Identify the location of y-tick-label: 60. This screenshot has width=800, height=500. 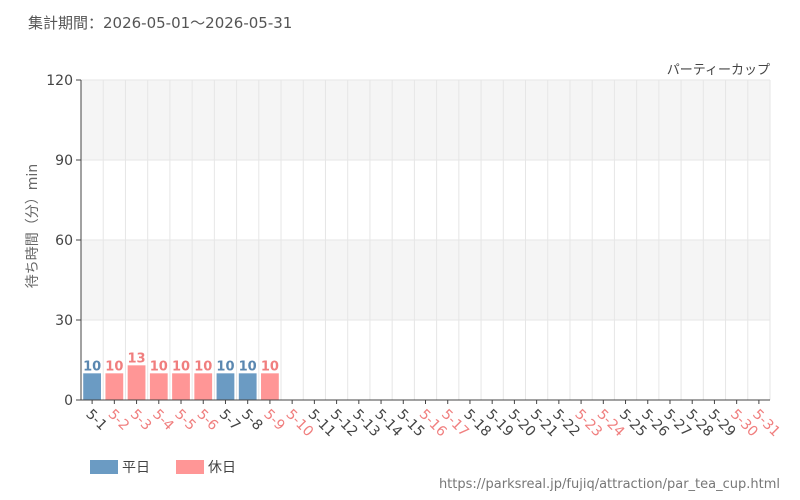
(64, 241).